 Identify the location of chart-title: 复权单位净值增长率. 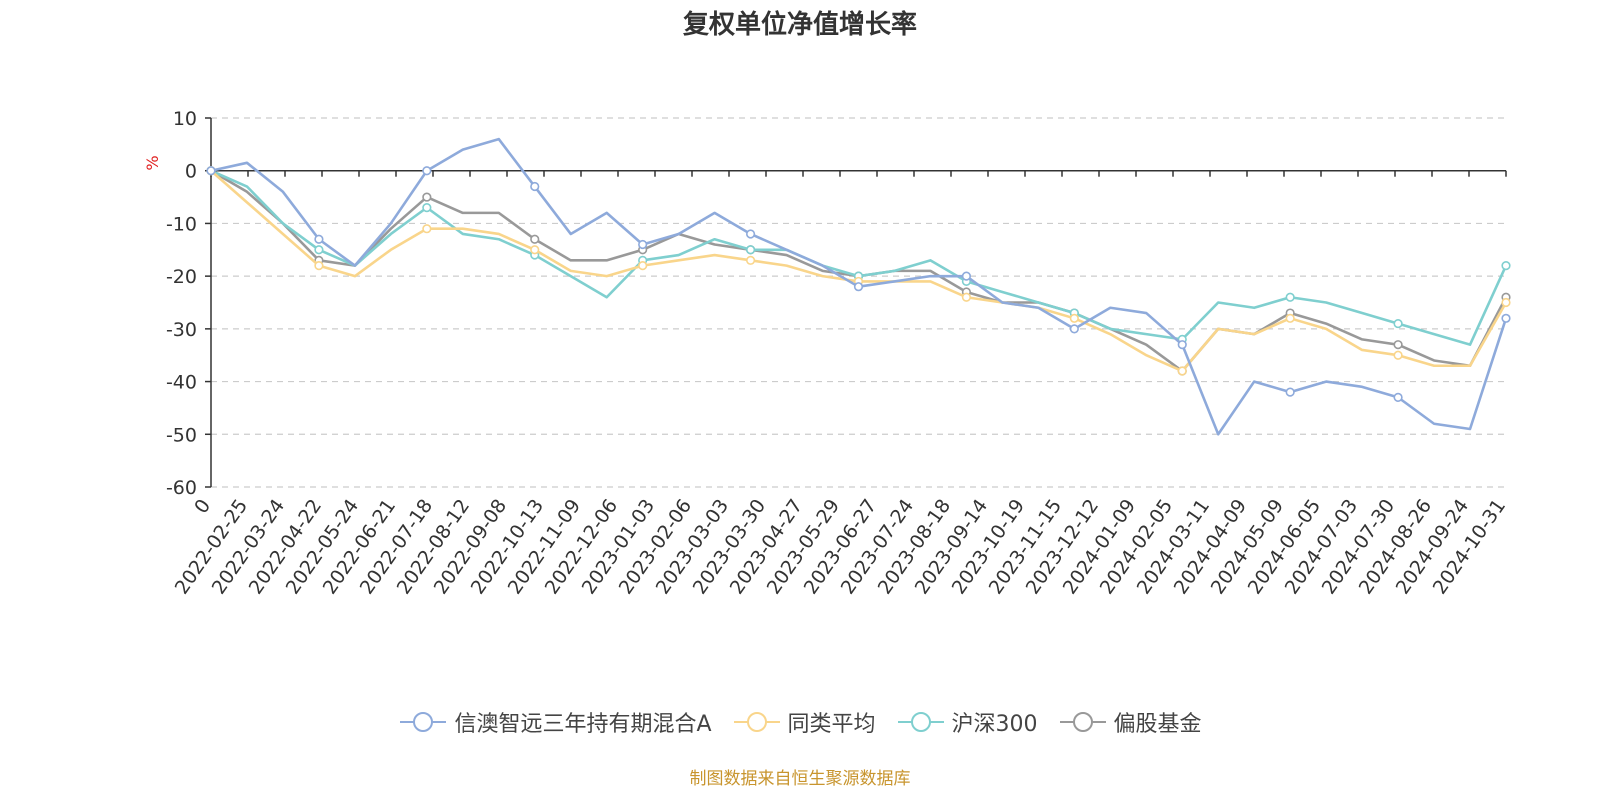
(799, 25).